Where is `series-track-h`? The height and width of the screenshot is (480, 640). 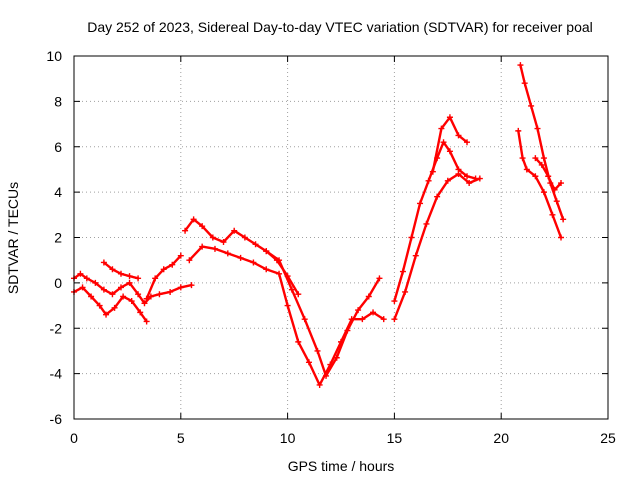
series-track-h is located at coordinates (435, 222).